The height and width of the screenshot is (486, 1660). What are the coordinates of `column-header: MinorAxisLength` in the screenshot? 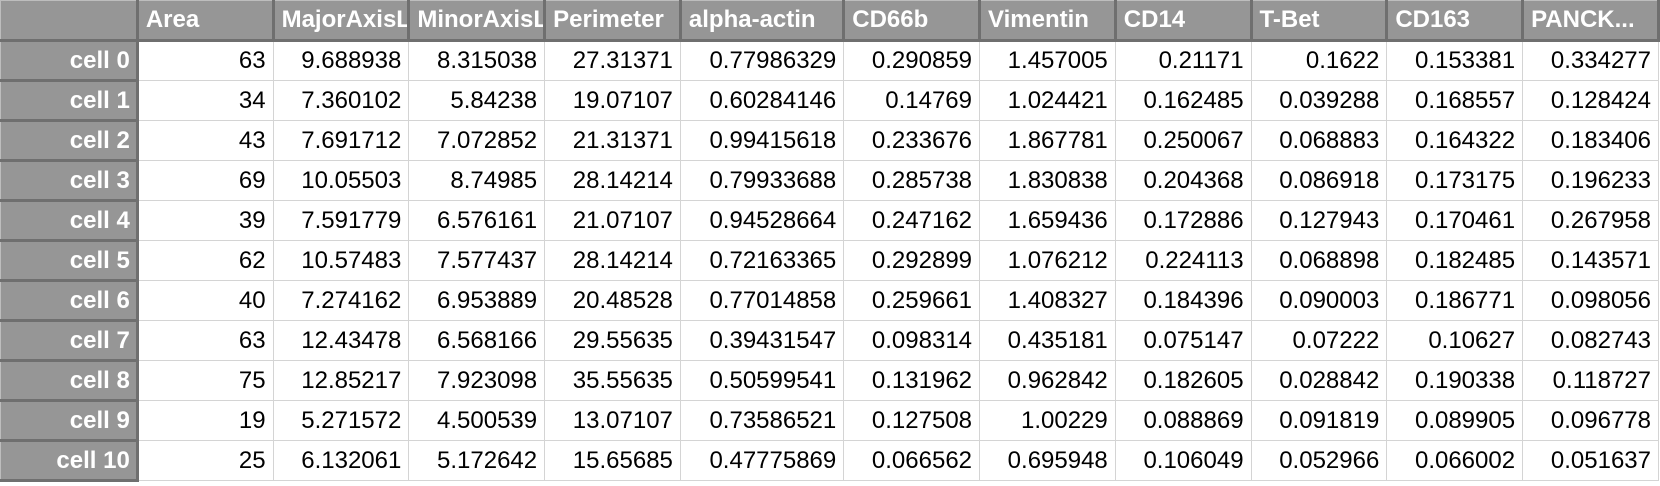 It's located at (477, 21).